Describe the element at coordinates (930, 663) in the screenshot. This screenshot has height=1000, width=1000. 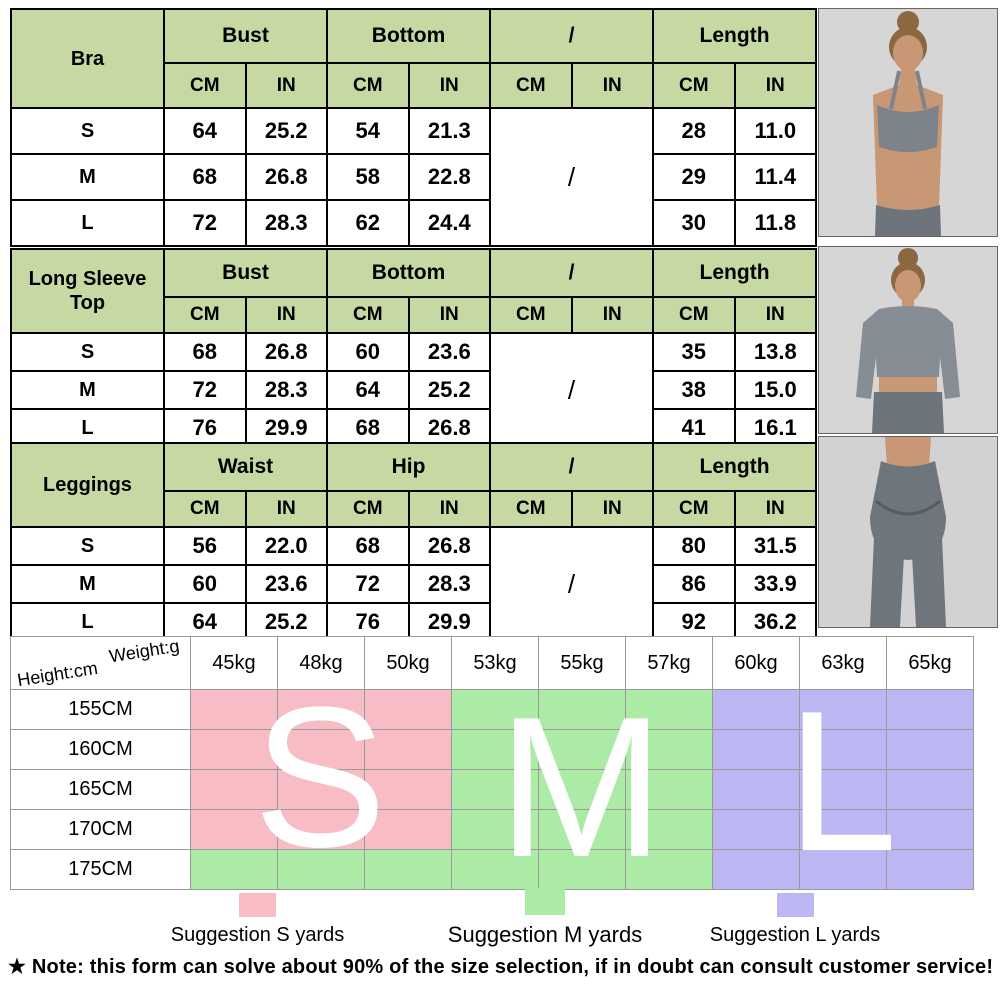
I see `weight-label: 65kg` at that location.